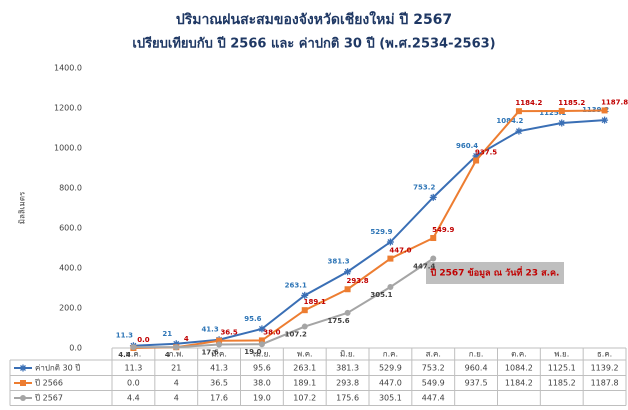 This screenshot has height=410, width=628. What do you see at coordinates (70, 188) in the screenshot?
I see `y-tick-label: 800.0` at bounding box center [70, 188].